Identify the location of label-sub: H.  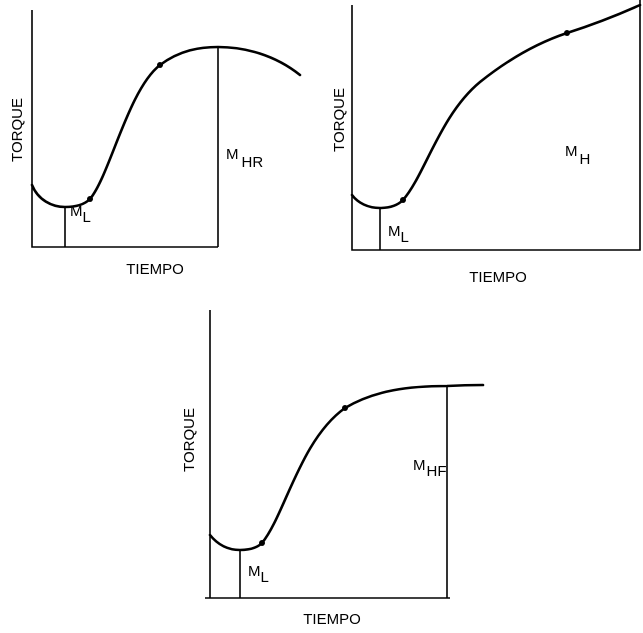
(585, 159).